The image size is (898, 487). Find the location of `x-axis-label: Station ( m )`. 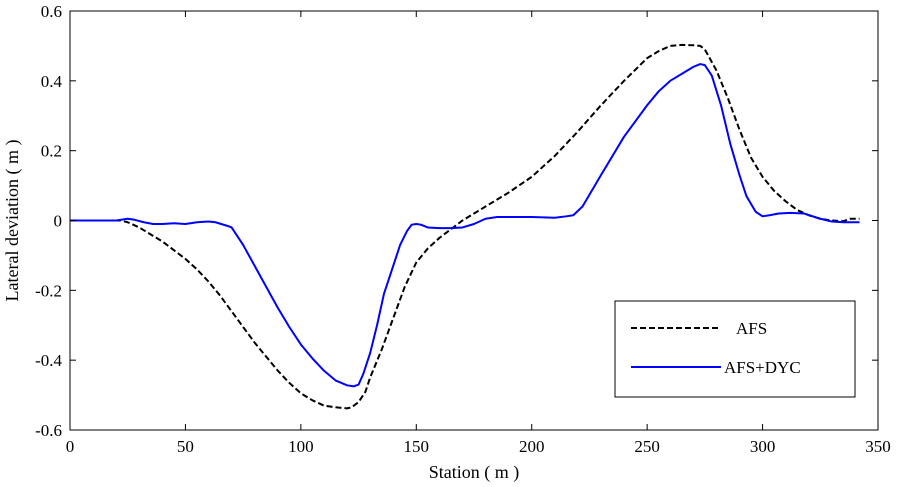

x-axis-label: Station ( m ) is located at coordinates (474, 472).